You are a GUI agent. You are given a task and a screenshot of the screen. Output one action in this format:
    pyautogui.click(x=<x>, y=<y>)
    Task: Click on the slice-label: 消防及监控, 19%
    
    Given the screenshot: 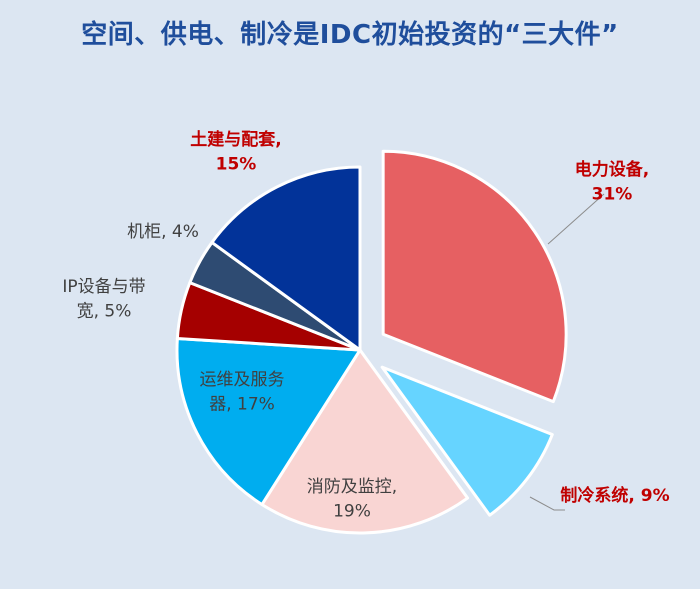 What is the action you would take?
    pyautogui.click(x=352, y=499)
    